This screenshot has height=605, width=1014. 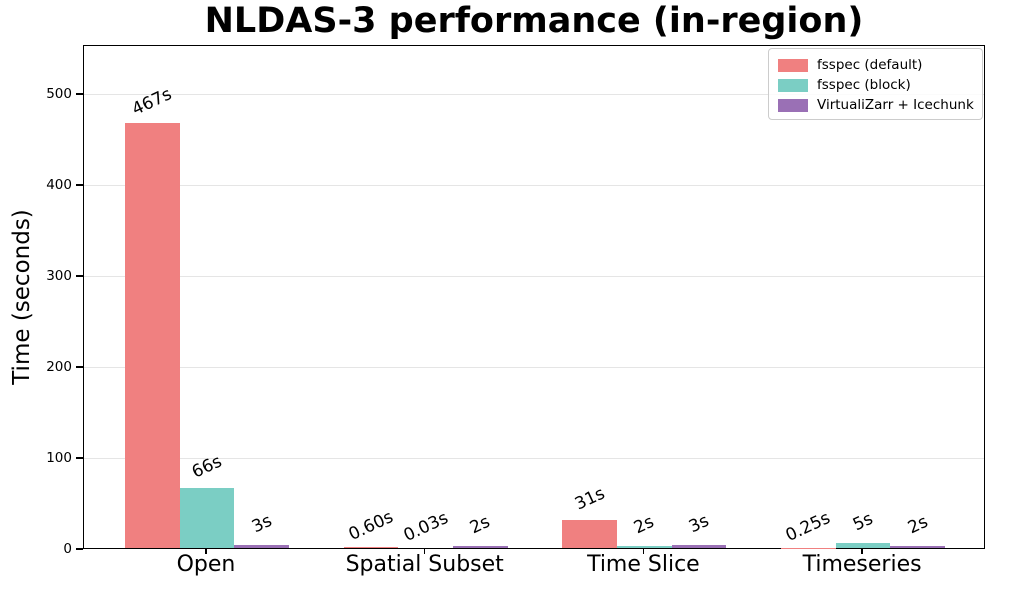 What do you see at coordinates (862, 564) in the screenshot?
I see `x-tick-label: Timeseries` at bounding box center [862, 564].